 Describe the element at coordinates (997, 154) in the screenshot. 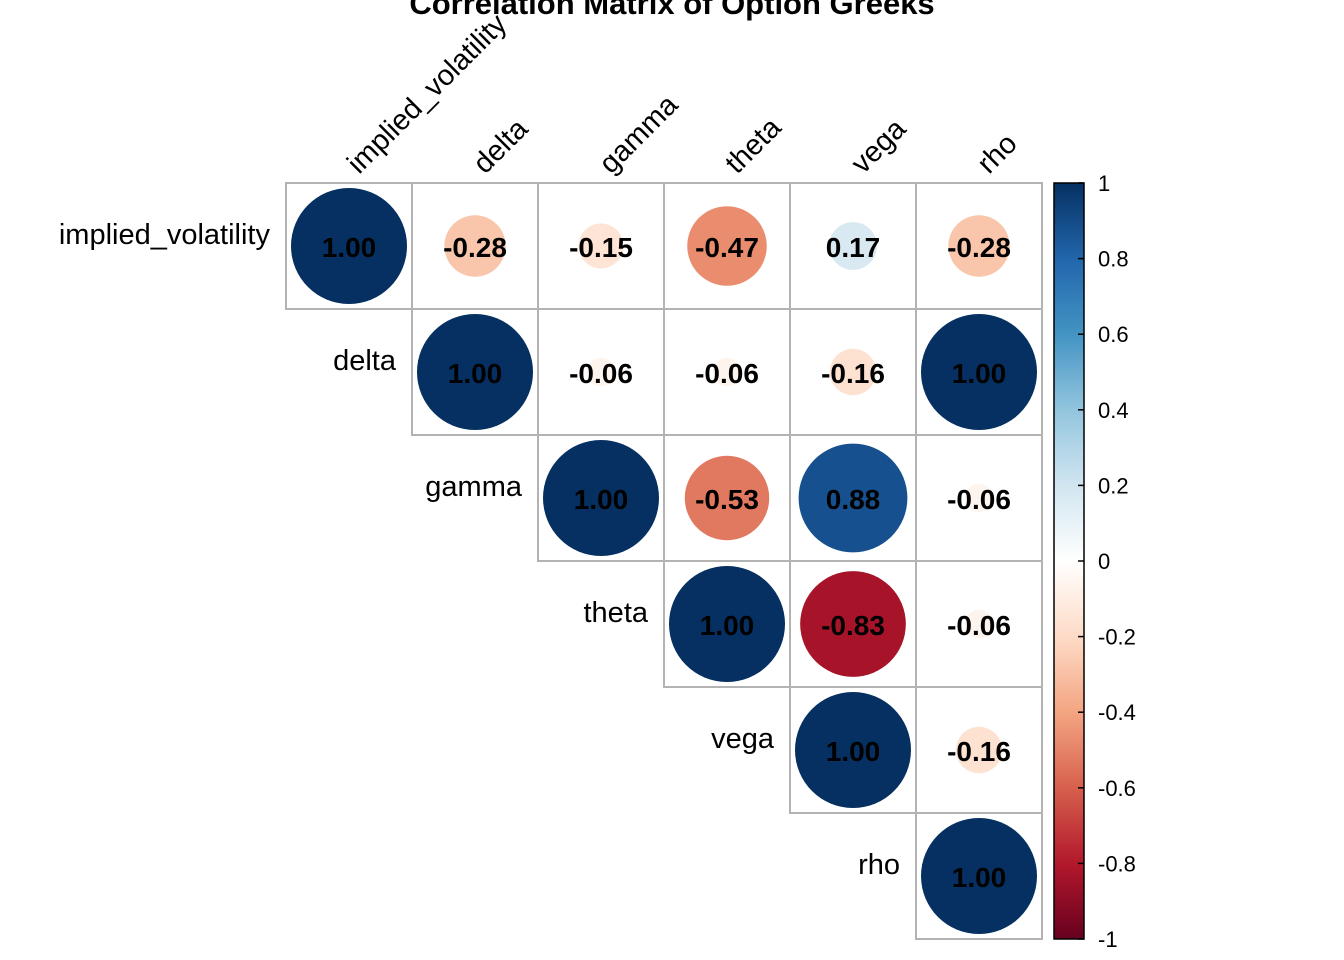

I see `column-label: rho` at that location.